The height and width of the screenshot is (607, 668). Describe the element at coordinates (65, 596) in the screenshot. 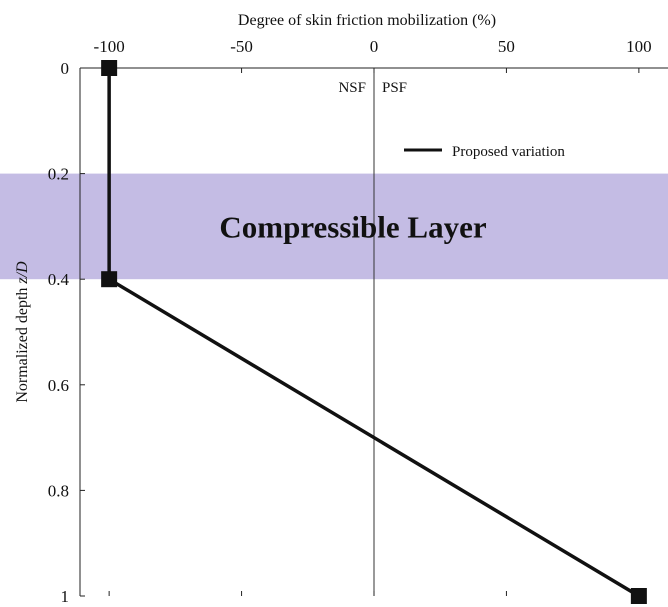

I see `y-tick-label: 1` at that location.